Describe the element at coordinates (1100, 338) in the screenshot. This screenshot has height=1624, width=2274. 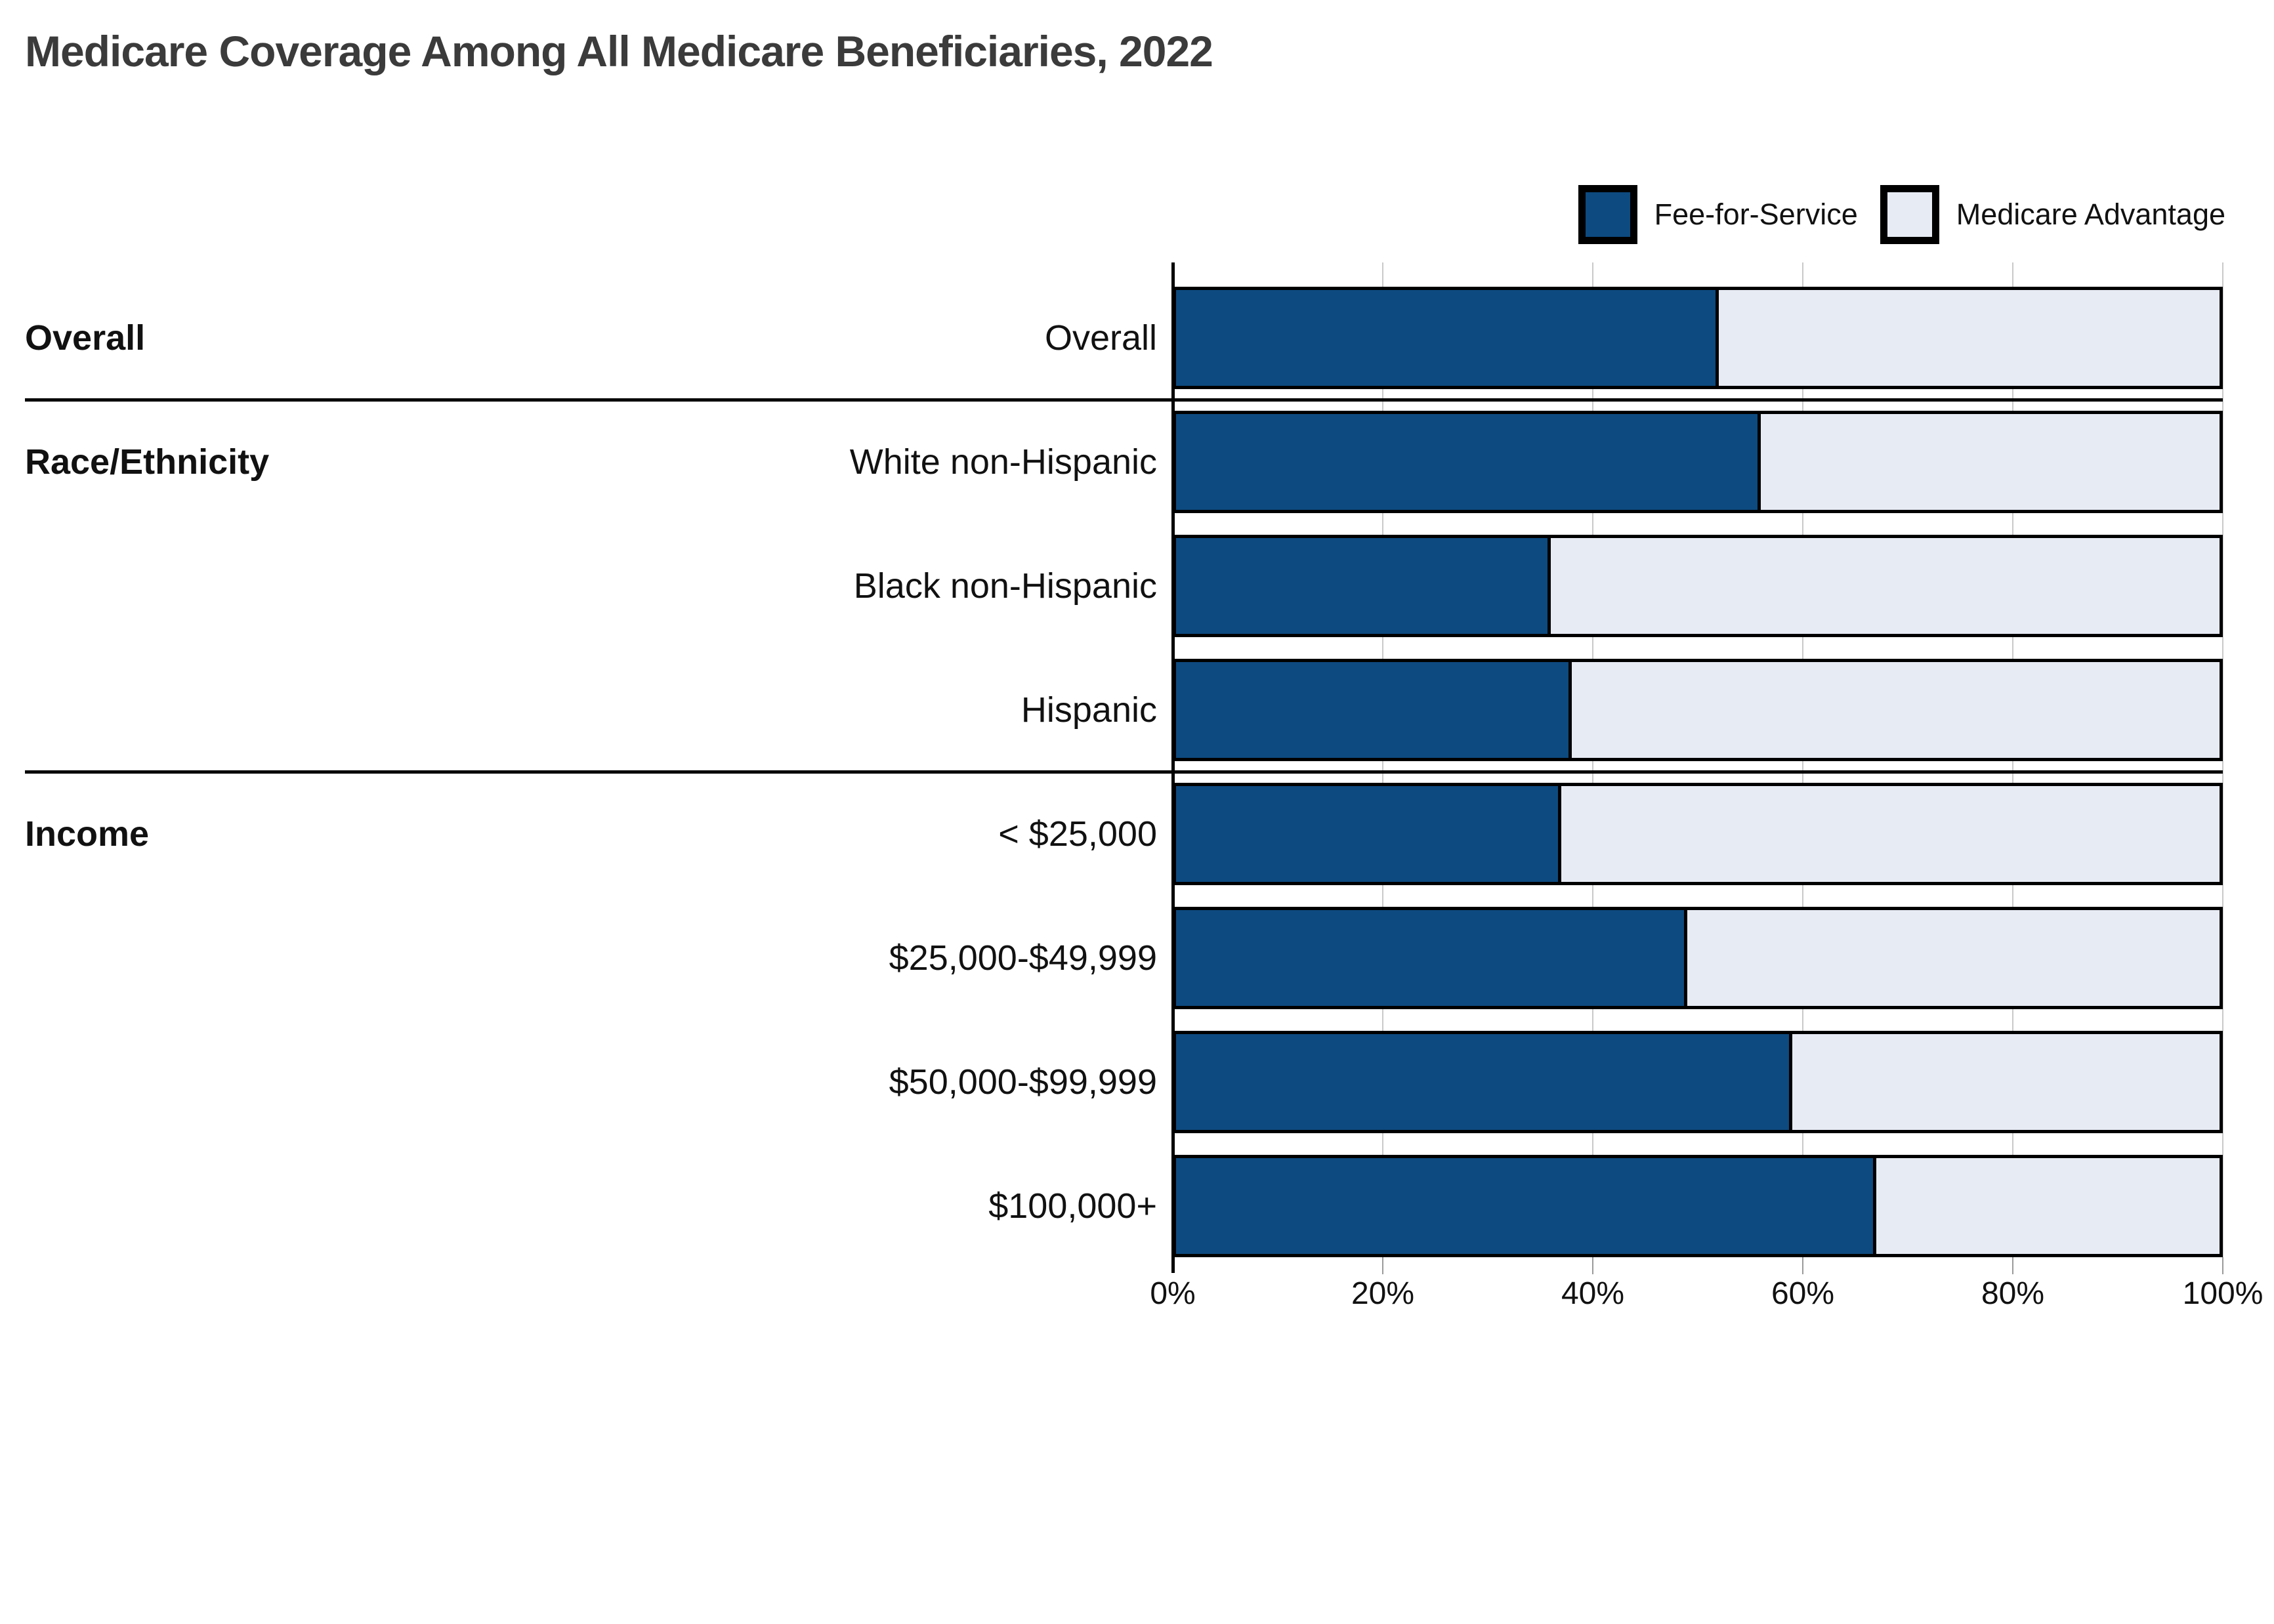
I see `row-label: Overall` at that location.